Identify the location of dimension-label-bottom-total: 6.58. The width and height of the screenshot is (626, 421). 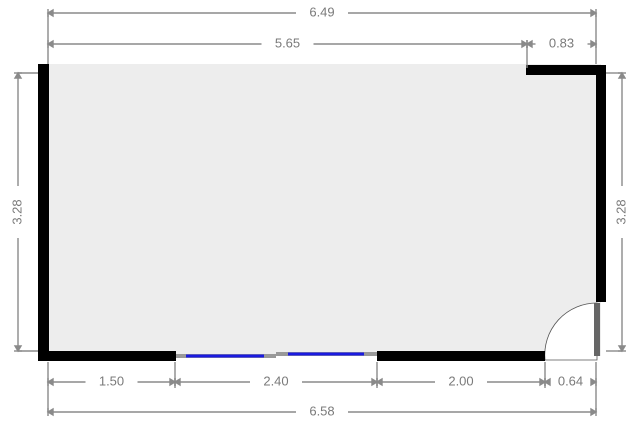
(321, 410).